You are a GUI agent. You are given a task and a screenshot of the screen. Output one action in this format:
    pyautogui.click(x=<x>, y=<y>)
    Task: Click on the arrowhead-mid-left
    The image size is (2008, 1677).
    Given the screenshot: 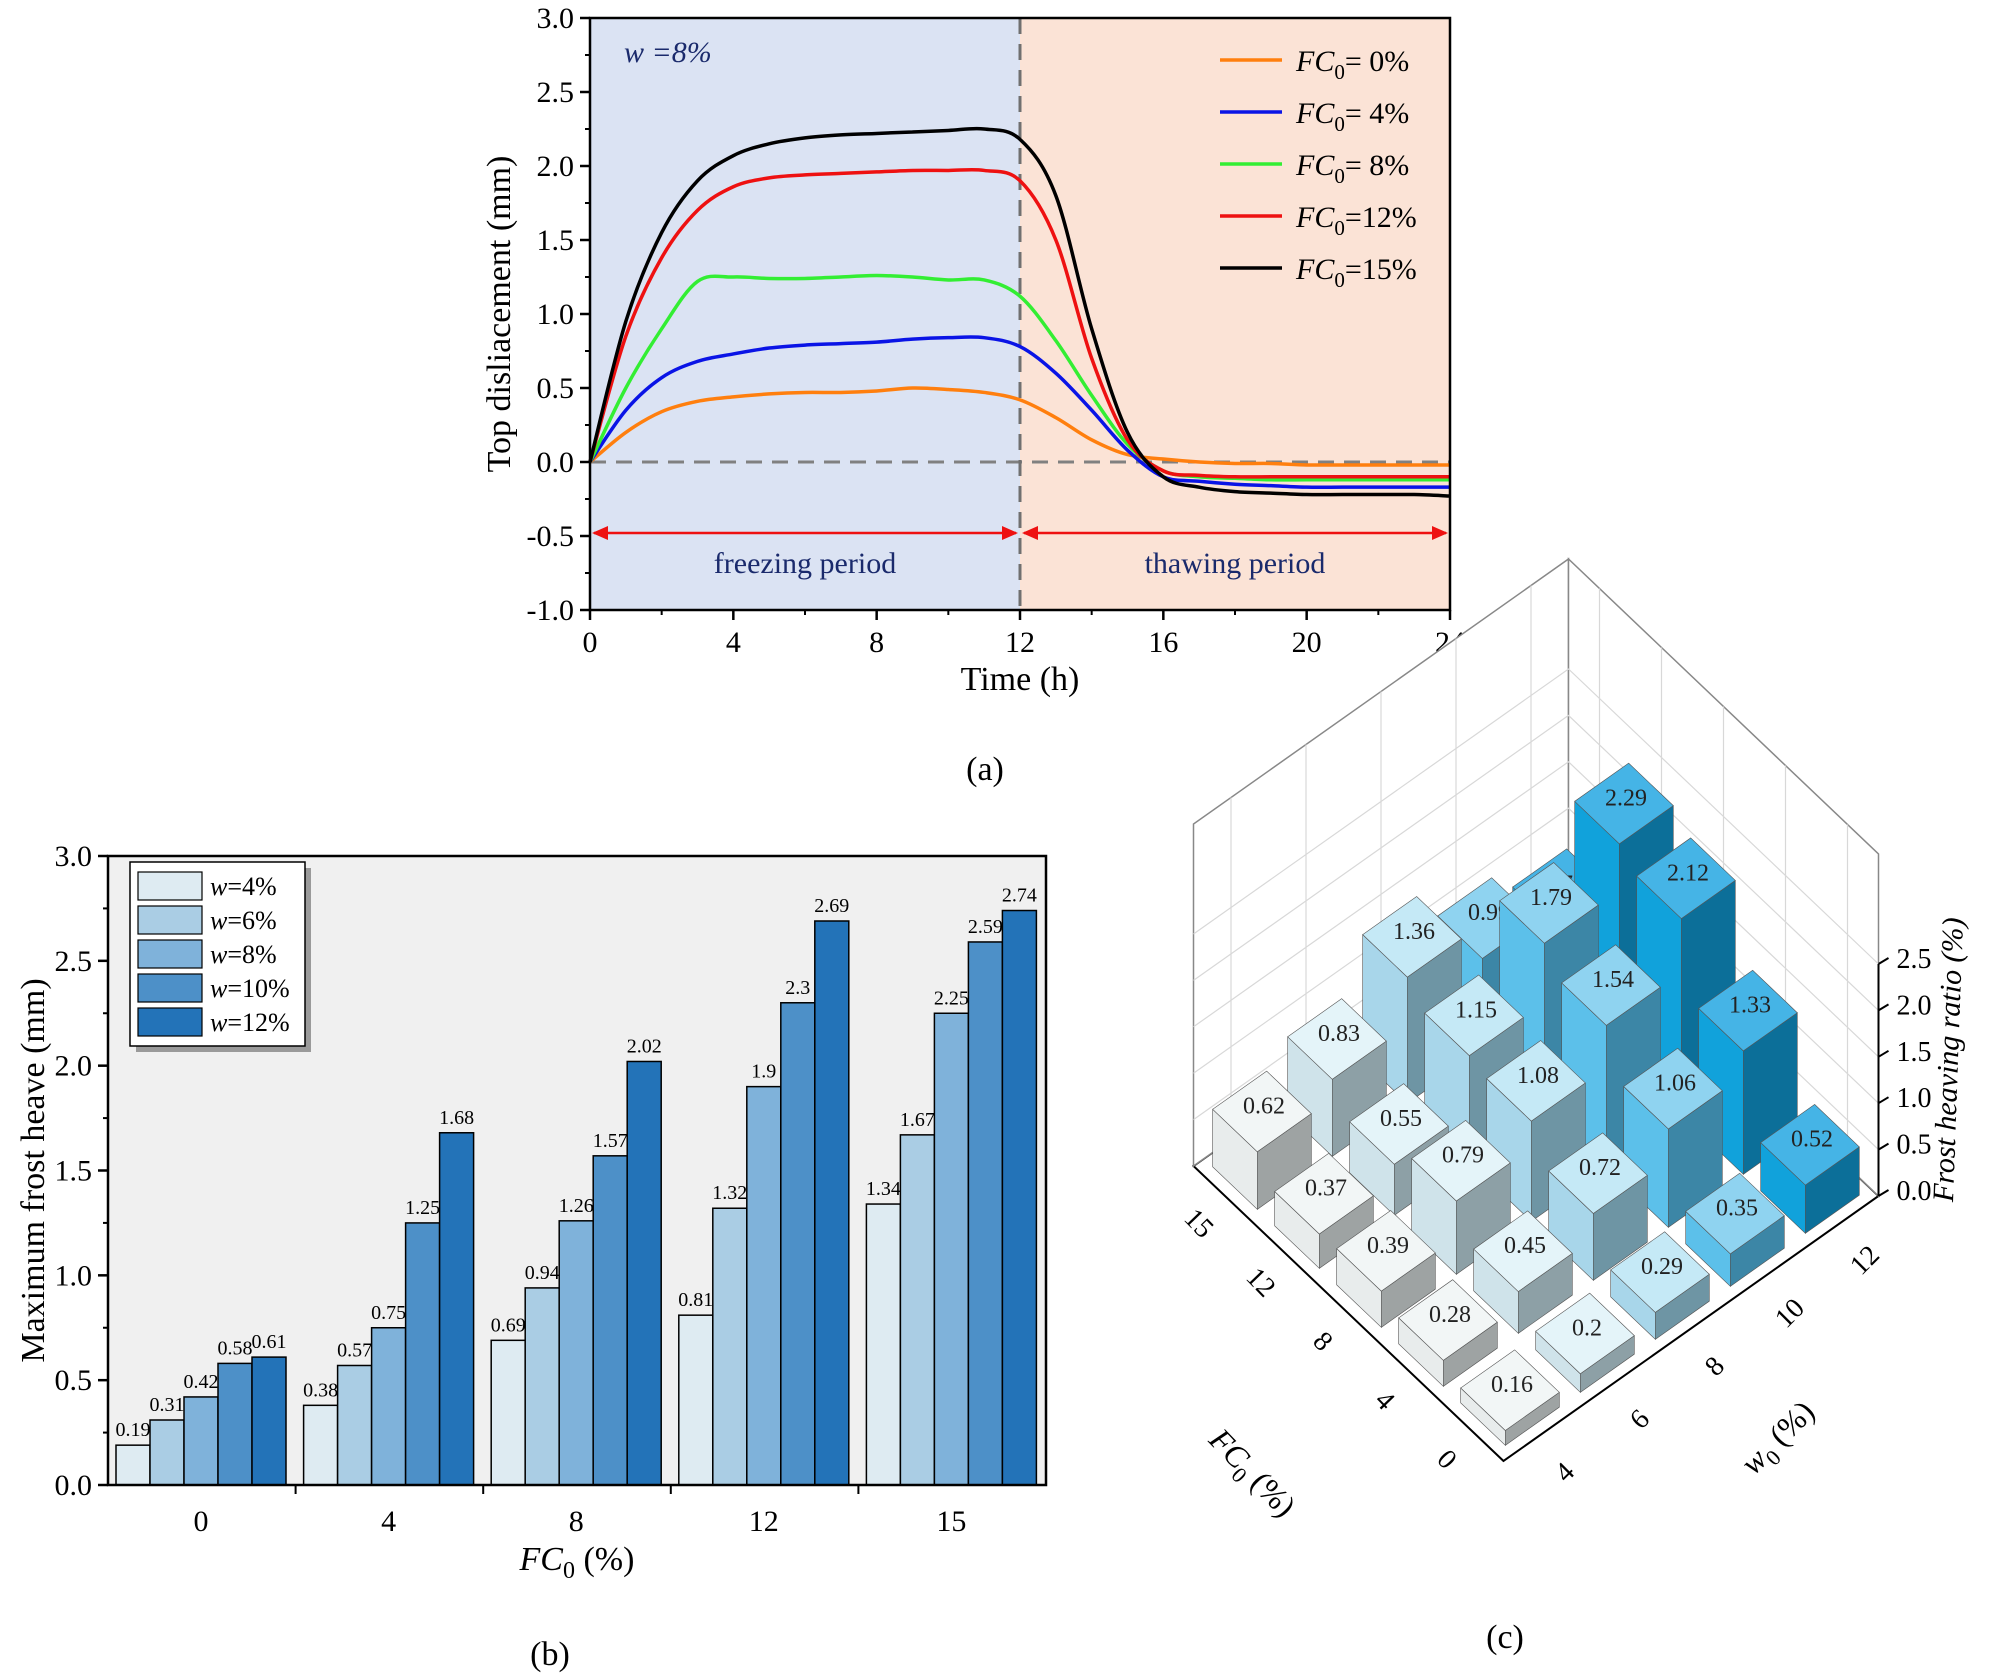 What is the action you would take?
    pyautogui.click(x=1010, y=533)
    